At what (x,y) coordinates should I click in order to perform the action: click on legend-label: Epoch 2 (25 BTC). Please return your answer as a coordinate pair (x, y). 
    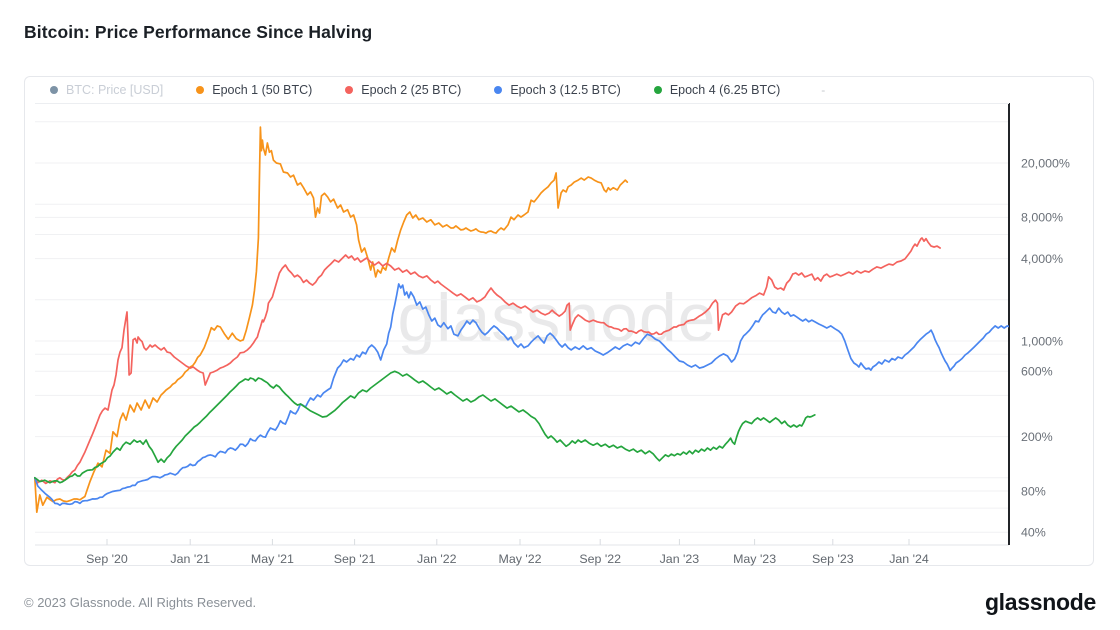
    Looking at the image, I should click on (411, 89).